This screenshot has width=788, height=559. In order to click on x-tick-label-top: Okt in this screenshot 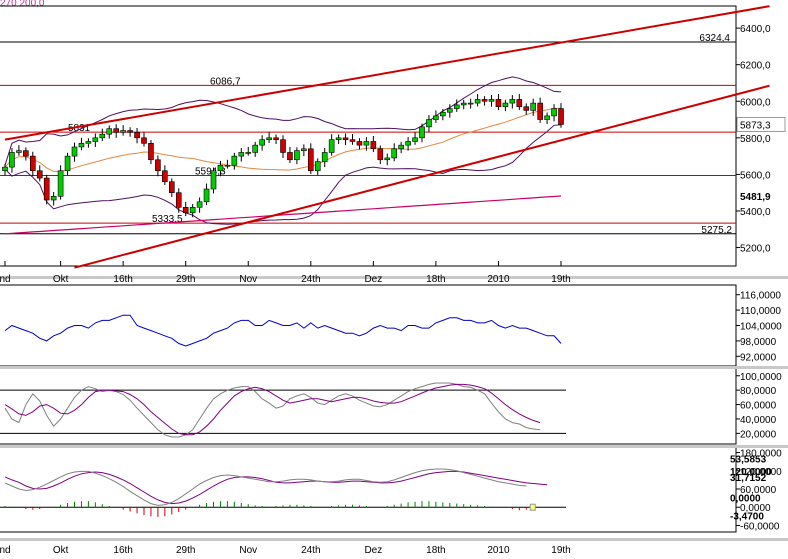, I will do `click(61, 279)`.